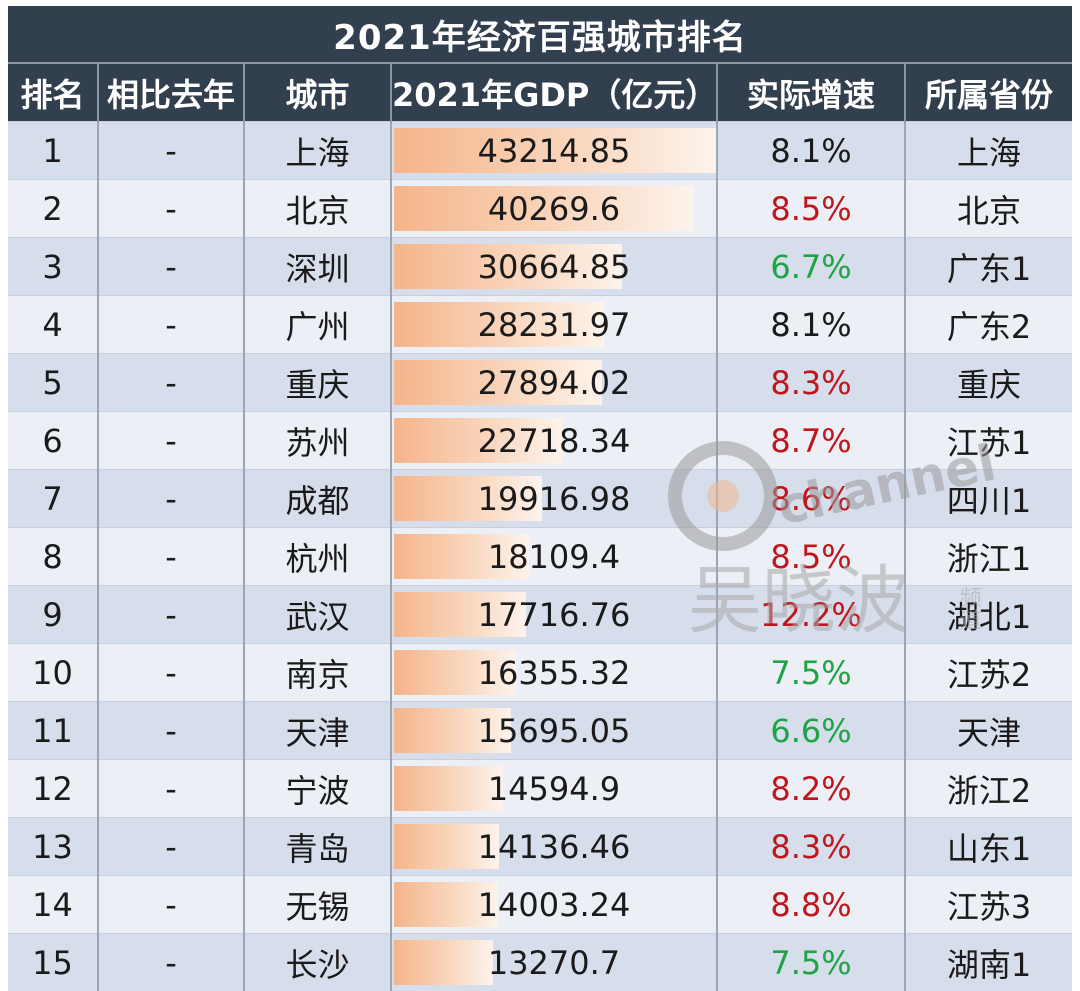 Image resolution: width=1080 pixels, height=991 pixels. What do you see at coordinates (554, 731) in the screenshot?
I see `gdp-cell: 15695.05` at bounding box center [554, 731].